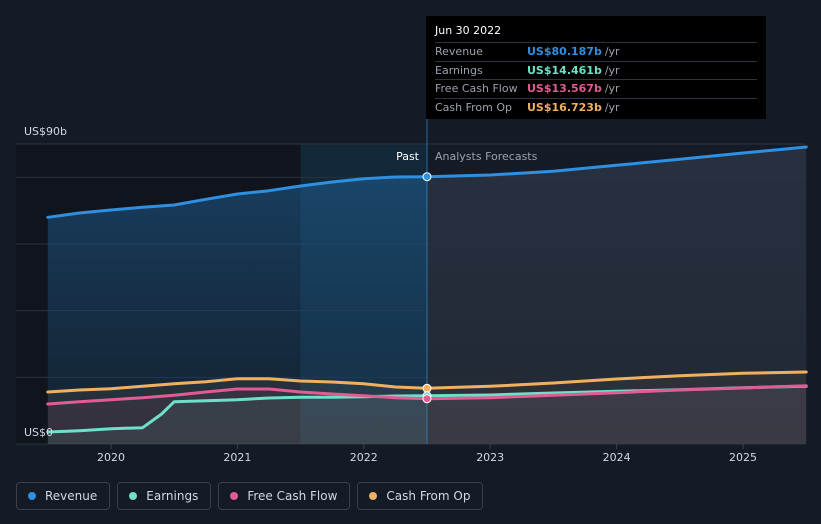  Describe the element at coordinates (476, 89) in the screenshot. I see `tooltip-label: Free Cash Flow` at that location.